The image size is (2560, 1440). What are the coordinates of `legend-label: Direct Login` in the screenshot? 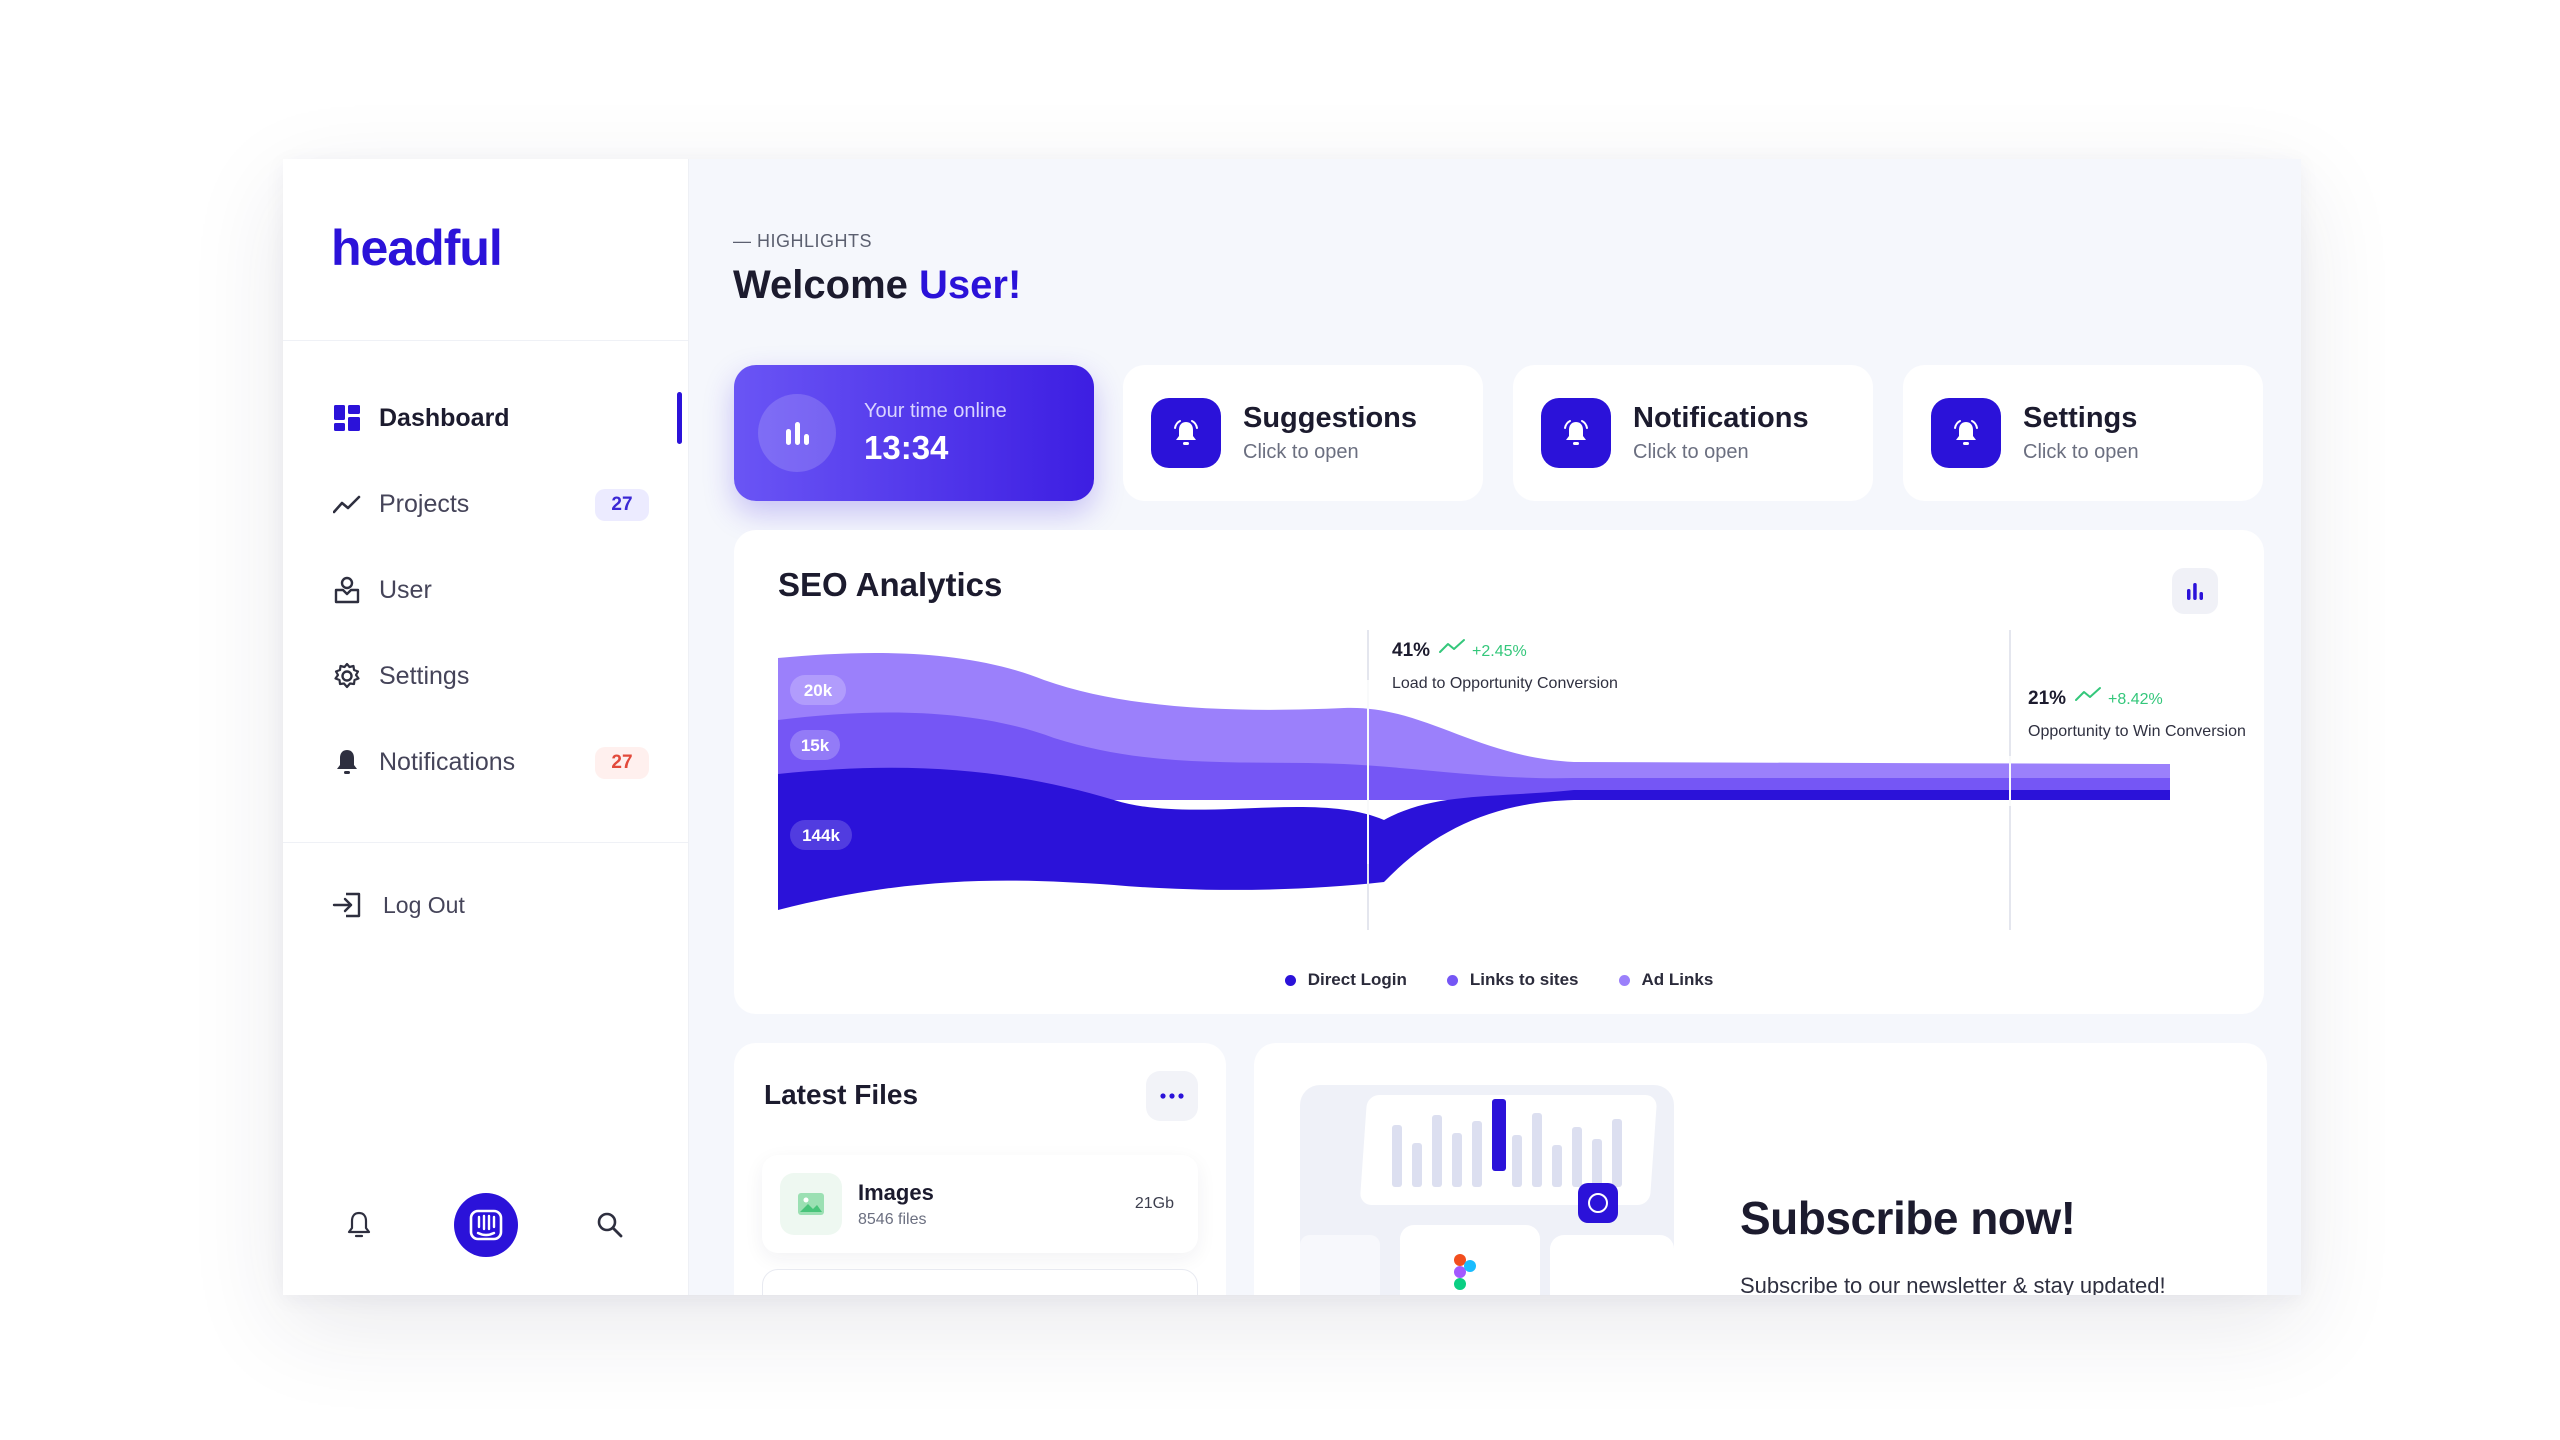 It's located at (1357, 979).